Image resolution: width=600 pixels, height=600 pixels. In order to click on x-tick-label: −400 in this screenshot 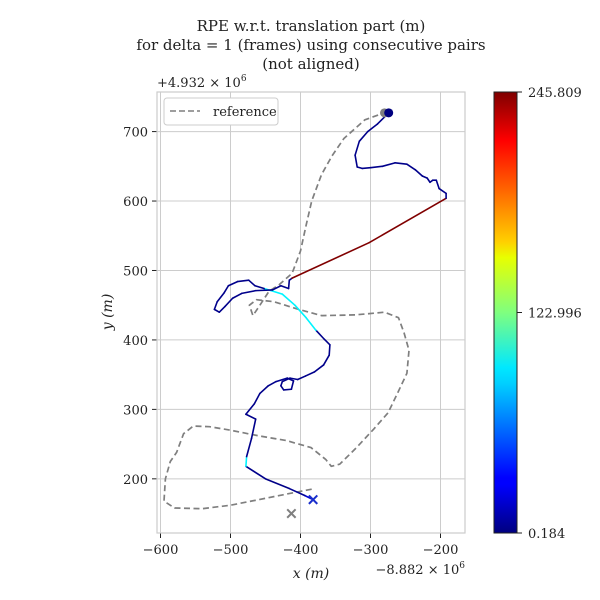, I will do `click(301, 550)`.